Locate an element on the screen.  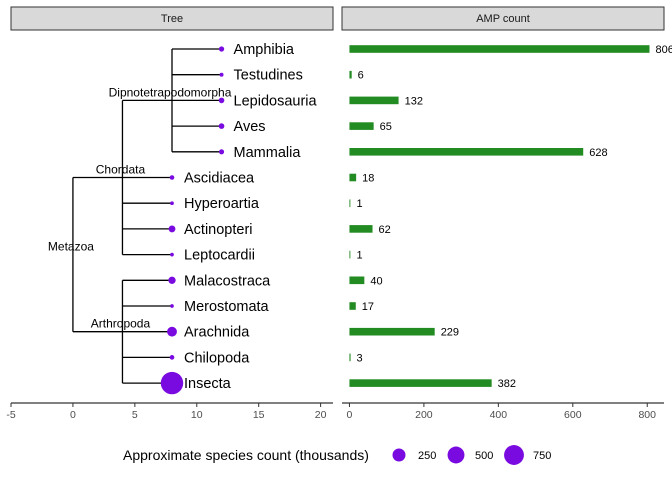
tree-tick-label-4: 15 is located at coordinates (259, 415).